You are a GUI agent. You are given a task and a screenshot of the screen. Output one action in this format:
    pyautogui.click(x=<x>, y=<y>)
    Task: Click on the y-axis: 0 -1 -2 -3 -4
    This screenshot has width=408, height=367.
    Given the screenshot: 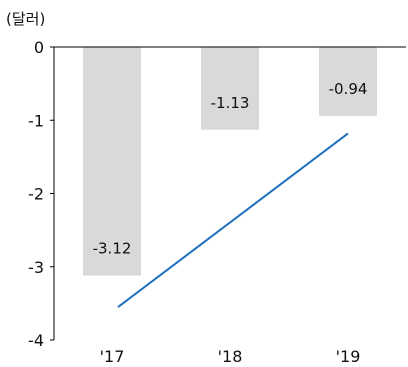 What is the action you would take?
    pyautogui.click(x=41, y=194)
    